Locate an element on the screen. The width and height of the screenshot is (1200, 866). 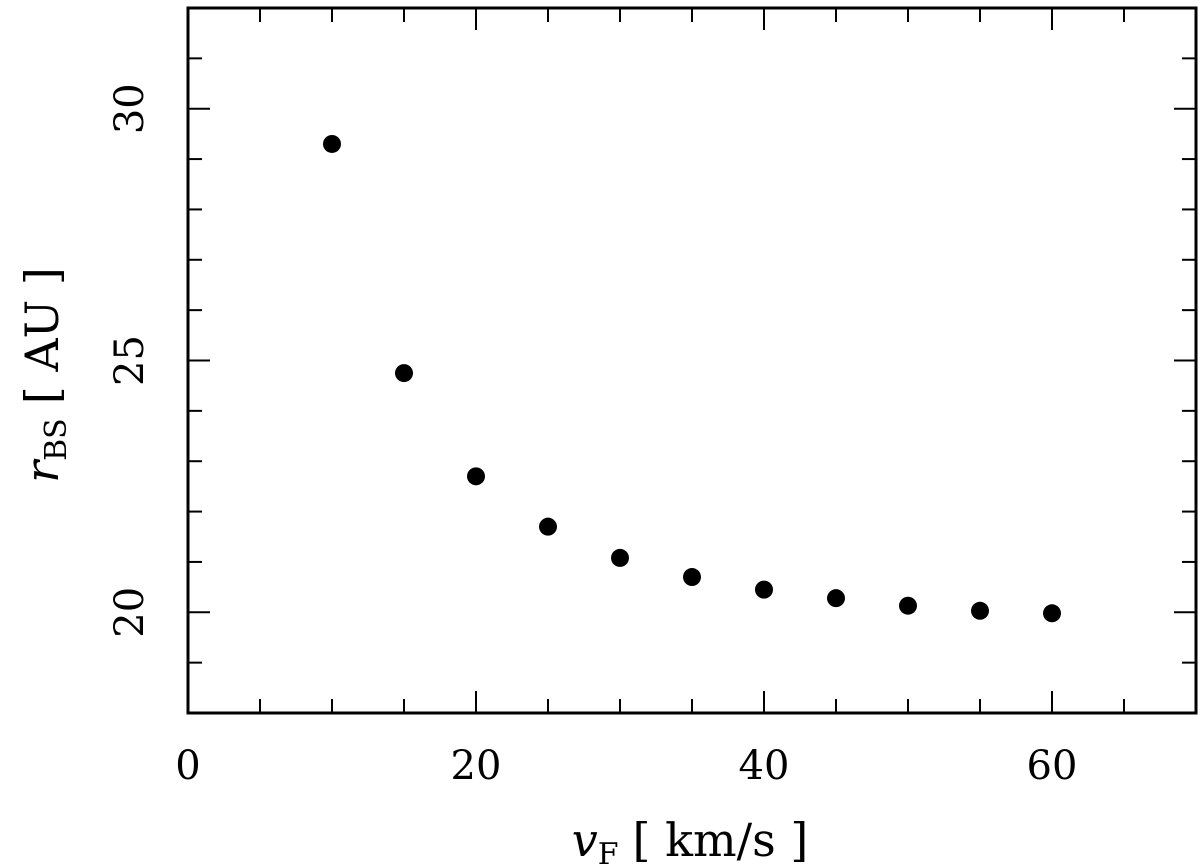
x-axis-subscript: F is located at coordinates (608, 851).